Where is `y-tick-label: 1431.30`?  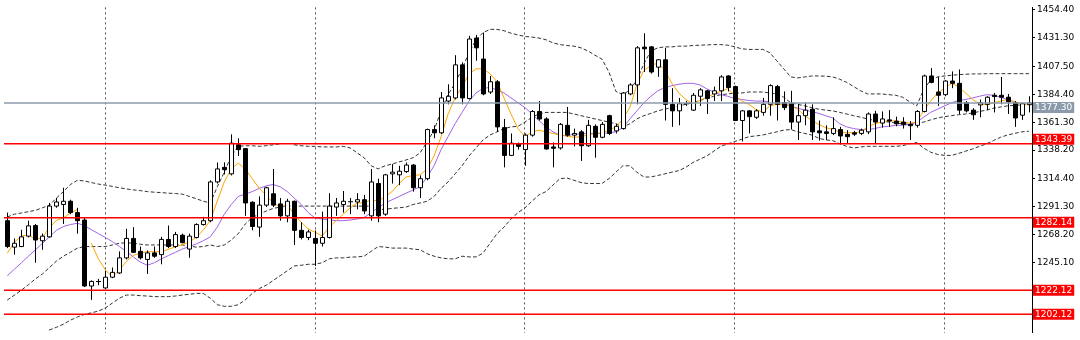
y-tick-label: 1431.30 is located at coordinates (1056, 37).